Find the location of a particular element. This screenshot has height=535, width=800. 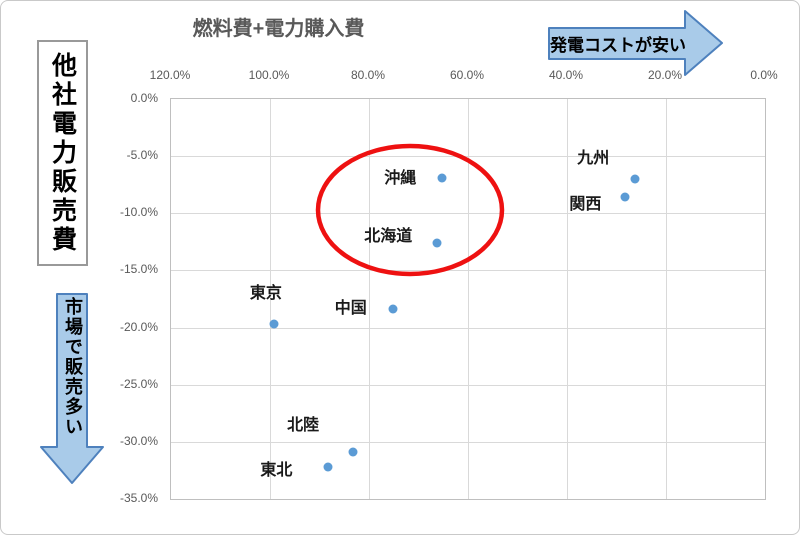

scatter-point-東京 is located at coordinates (274, 324).